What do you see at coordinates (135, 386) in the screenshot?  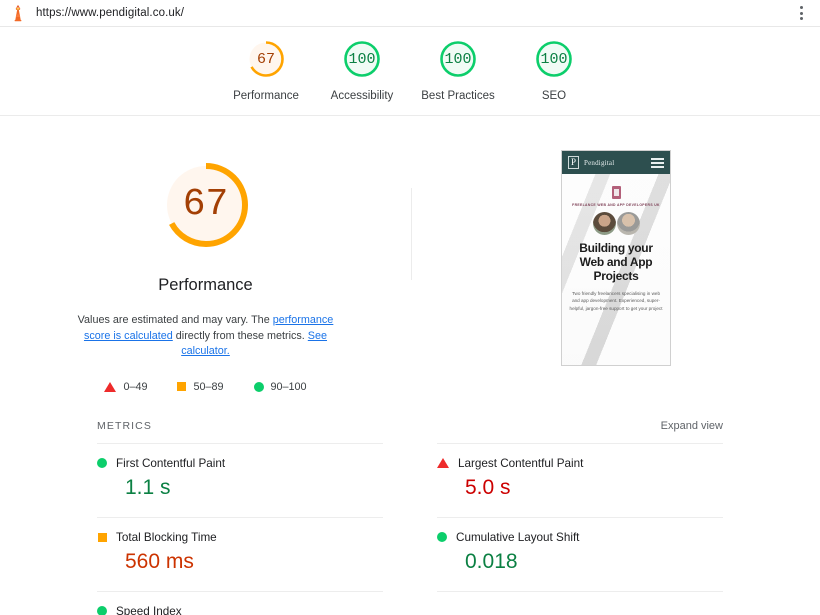 I see `legend-range-poor: 0–49` at bounding box center [135, 386].